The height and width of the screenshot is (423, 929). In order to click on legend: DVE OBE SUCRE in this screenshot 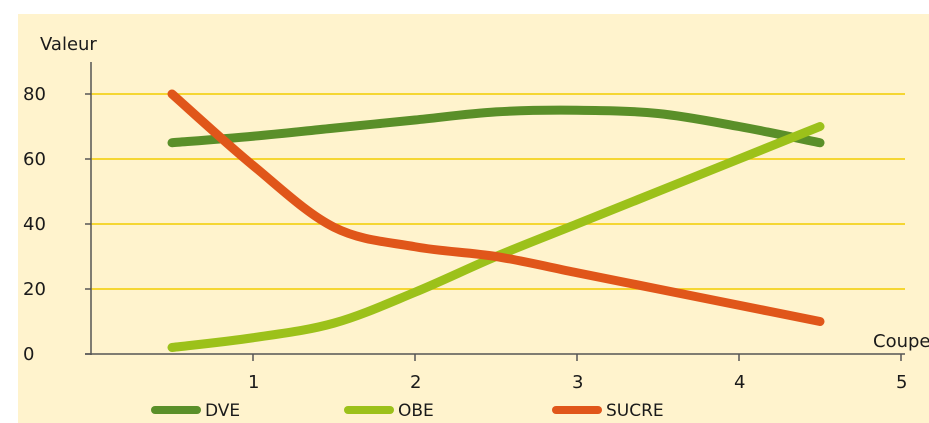, I will do `click(407, 411)`.